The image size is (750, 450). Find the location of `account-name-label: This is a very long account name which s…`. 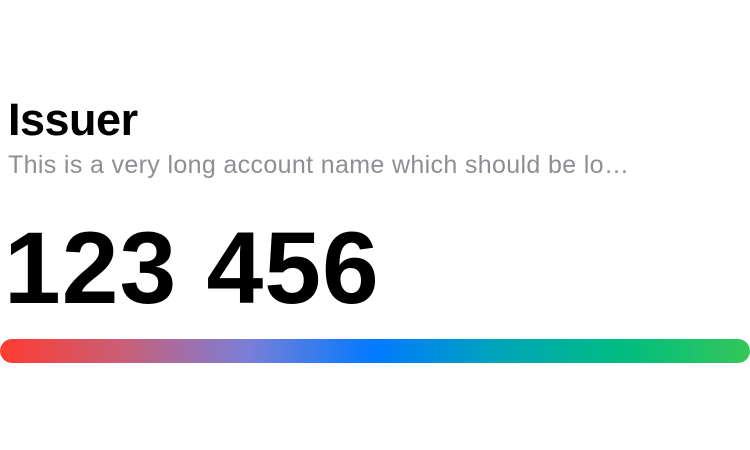

account-name-label: This is a very long account name which s… is located at coordinates (319, 165).